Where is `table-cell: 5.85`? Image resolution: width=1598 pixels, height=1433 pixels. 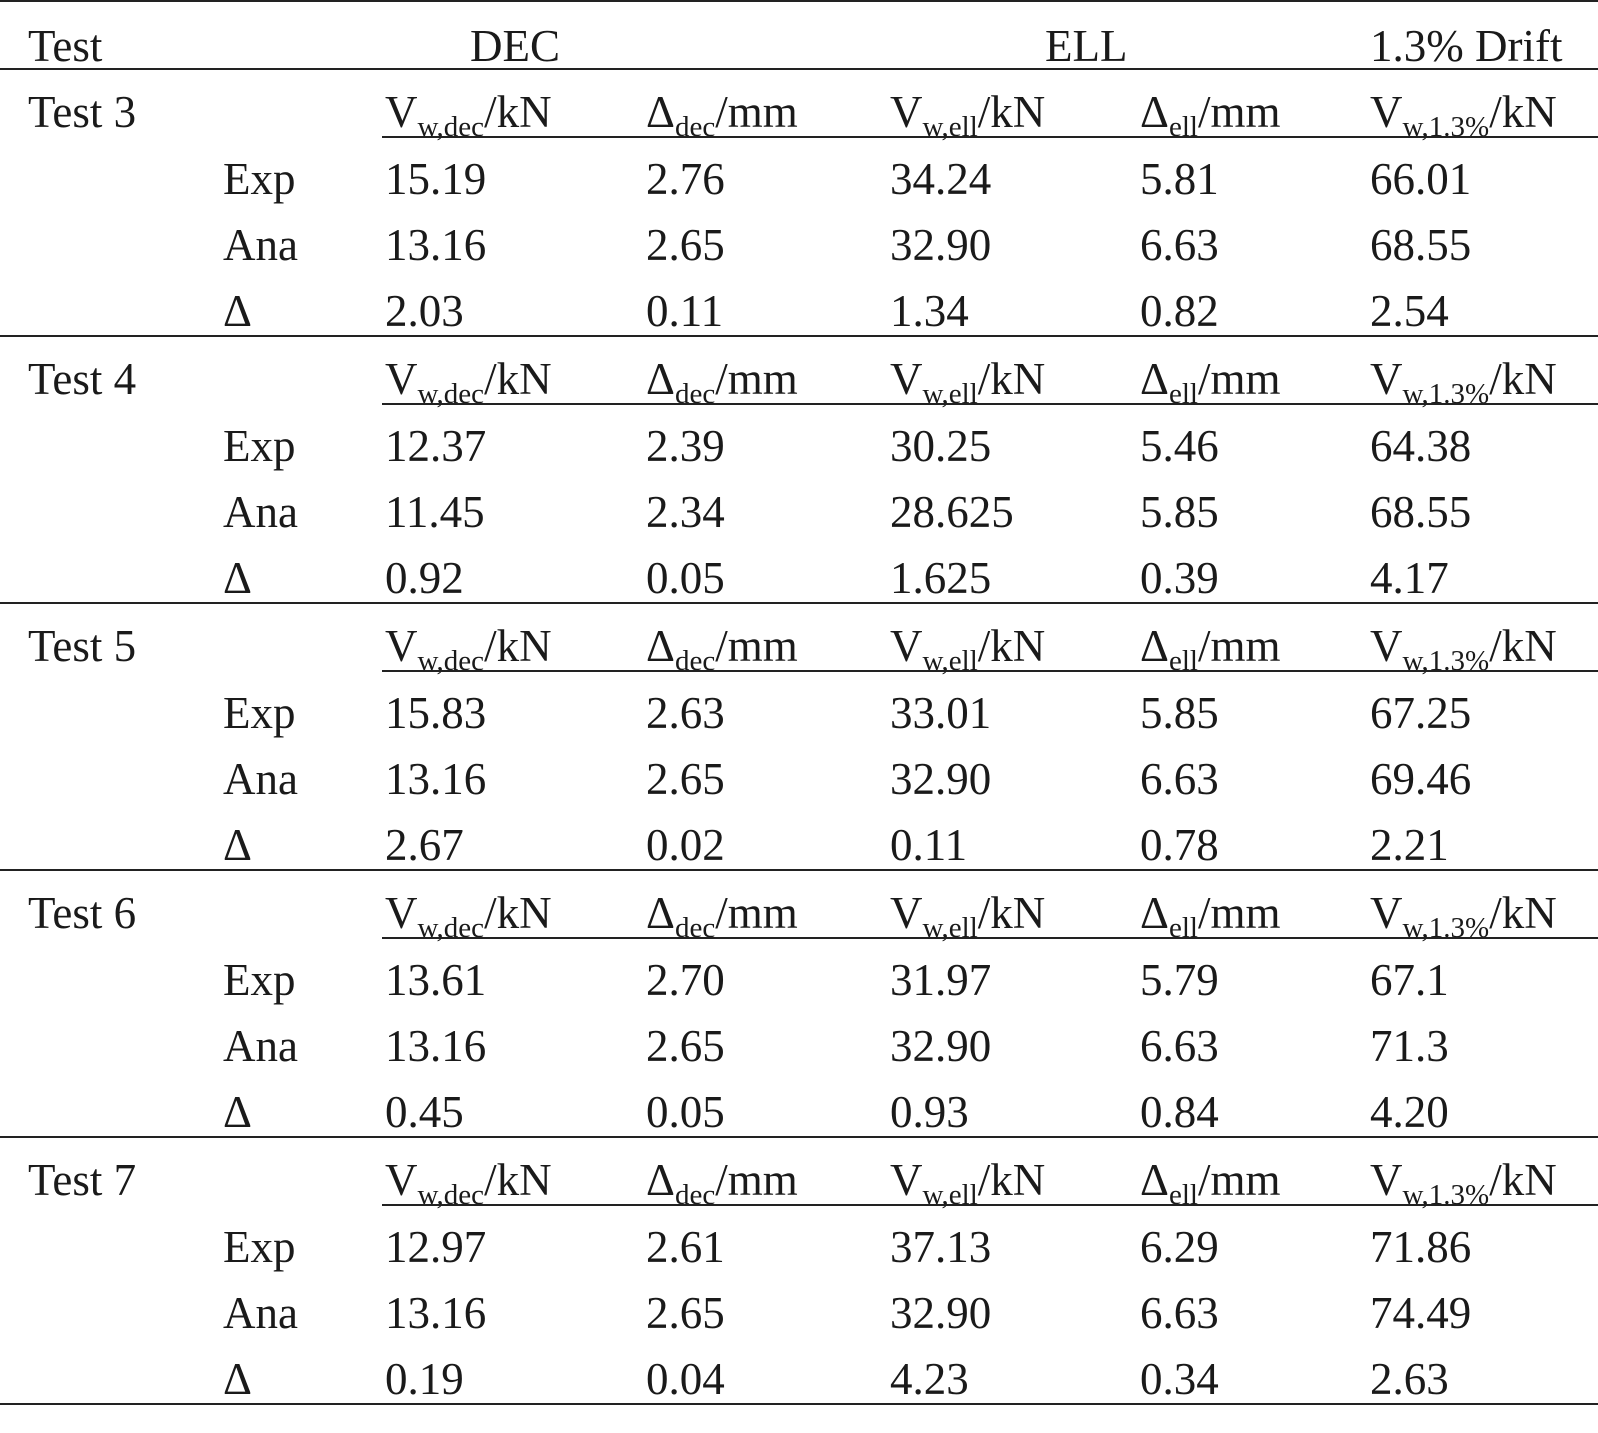 table-cell: 5.85 is located at coordinates (1179, 713).